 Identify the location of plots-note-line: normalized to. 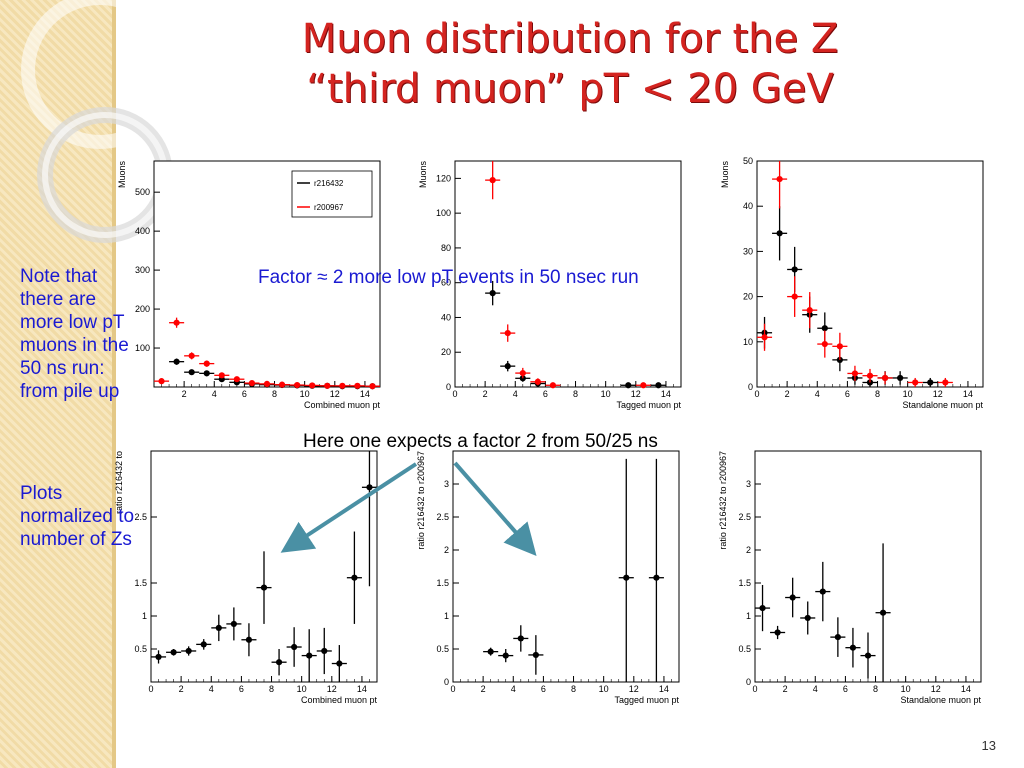
(77, 516).